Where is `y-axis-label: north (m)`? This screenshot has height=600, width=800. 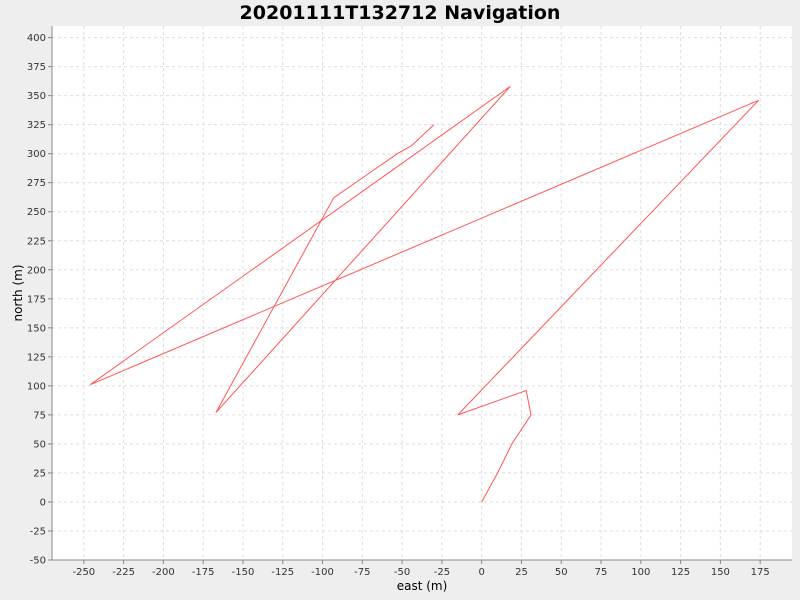 y-axis-label: north (m) is located at coordinates (18, 292).